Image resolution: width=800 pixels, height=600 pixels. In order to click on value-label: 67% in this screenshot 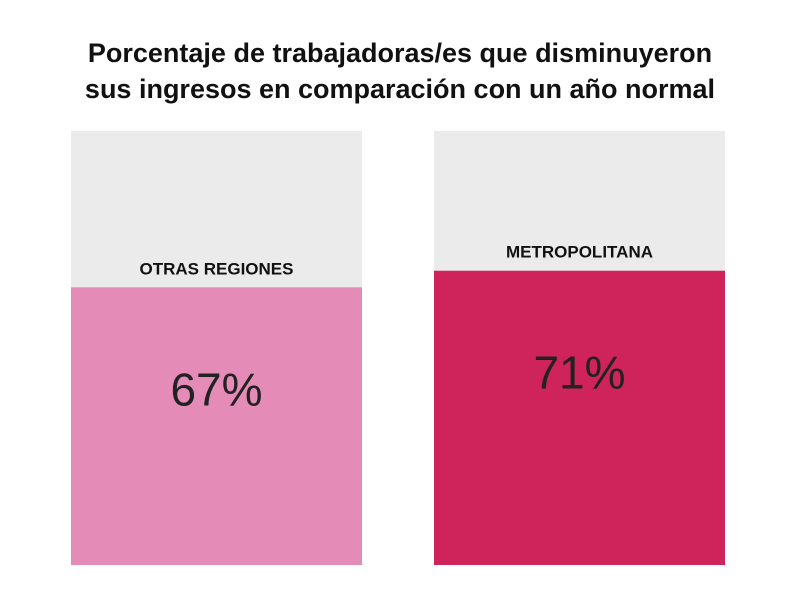, I will do `click(216, 389)`.